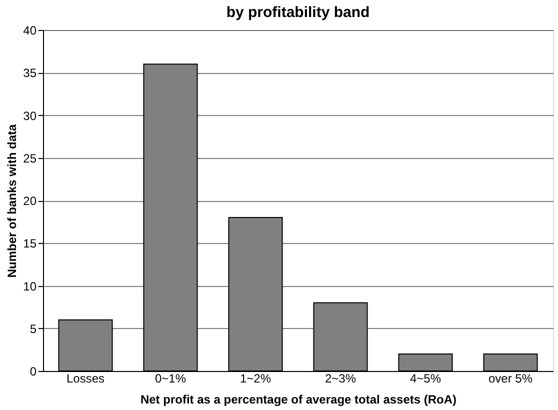 This screenshot has height=410, width=558. I want to click on y-tick-label: 5, so click(33, 329).